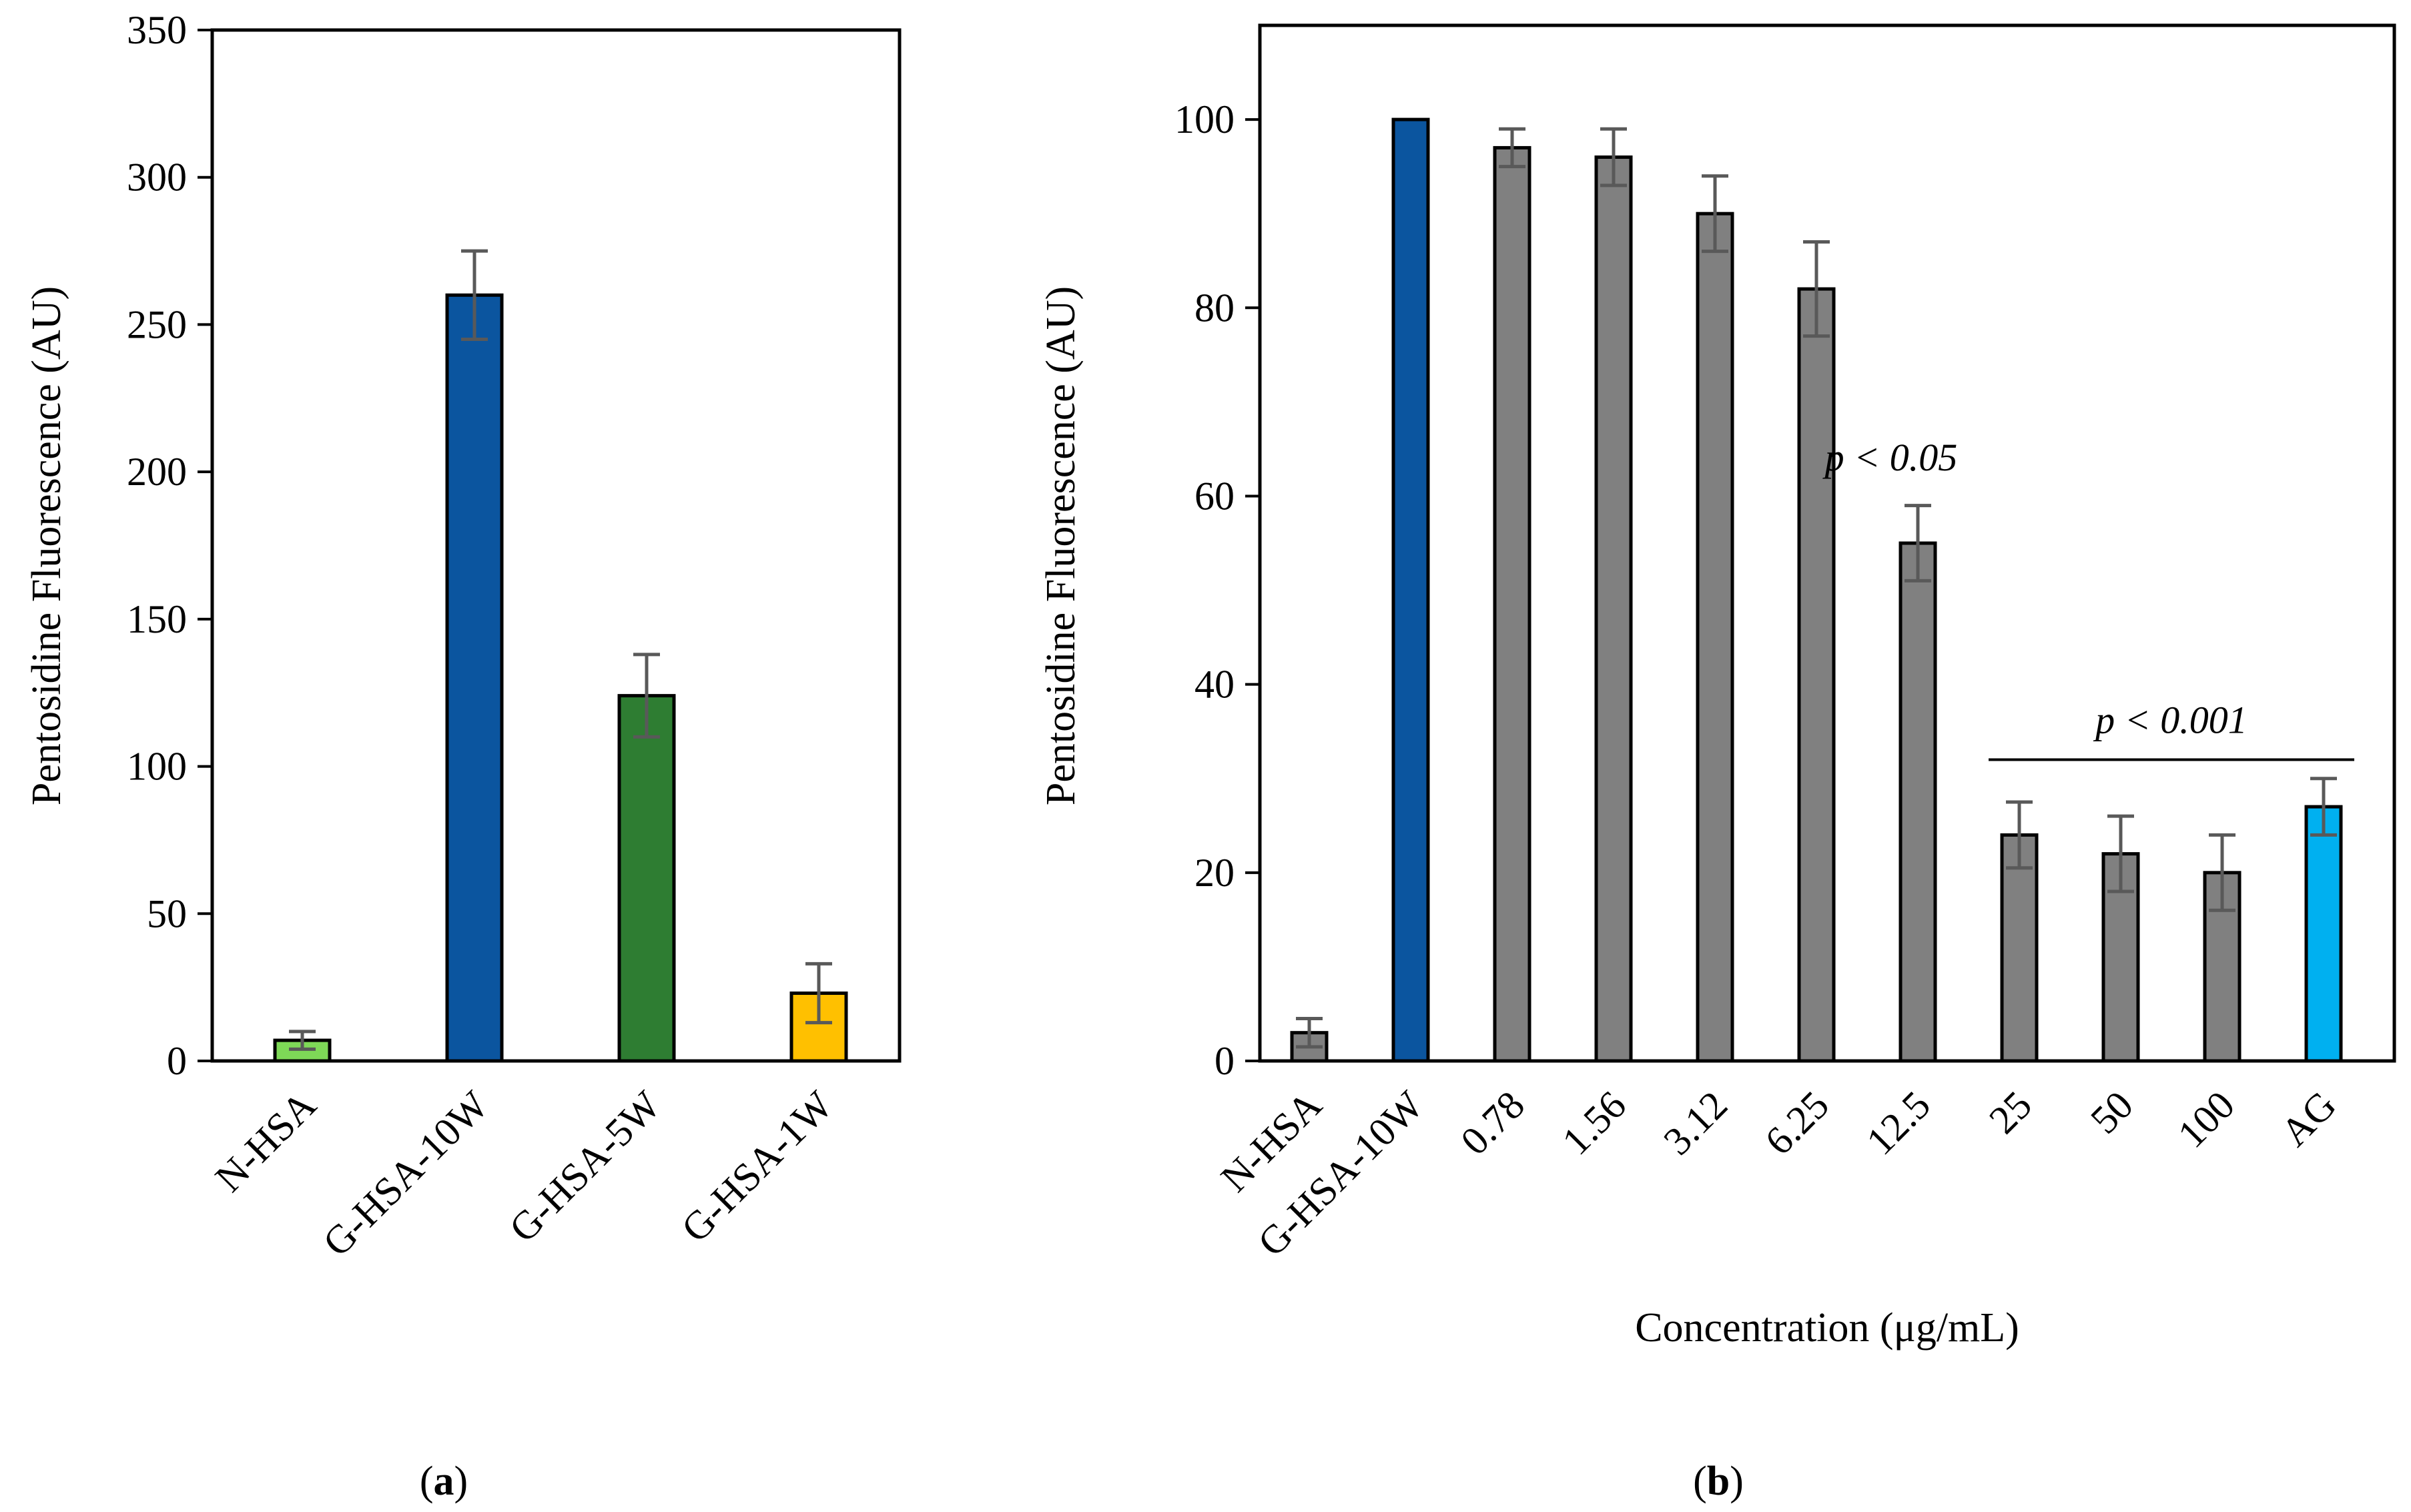 Image resolution: width=2411 pixels, height=1512 pixels. Describe the element at coordinates (1796, 1123) in the screenshot. I see `x-tick-label: 6.25` at that location.